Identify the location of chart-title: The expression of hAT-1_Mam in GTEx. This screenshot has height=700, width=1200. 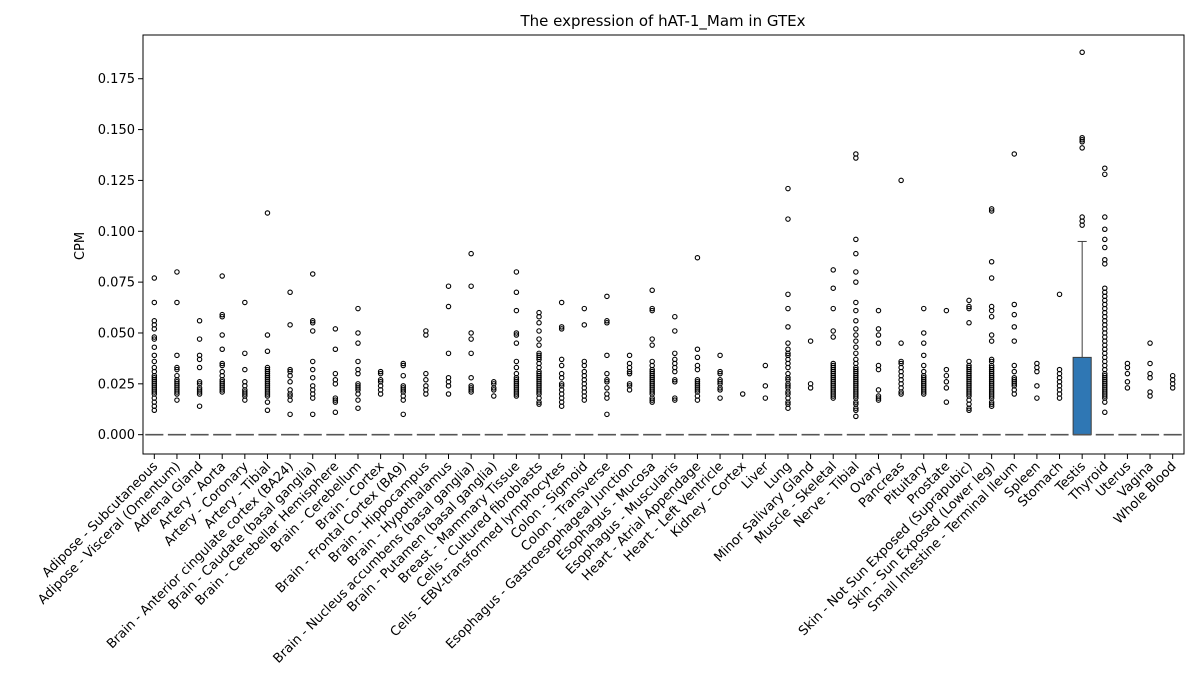
(663, 21).